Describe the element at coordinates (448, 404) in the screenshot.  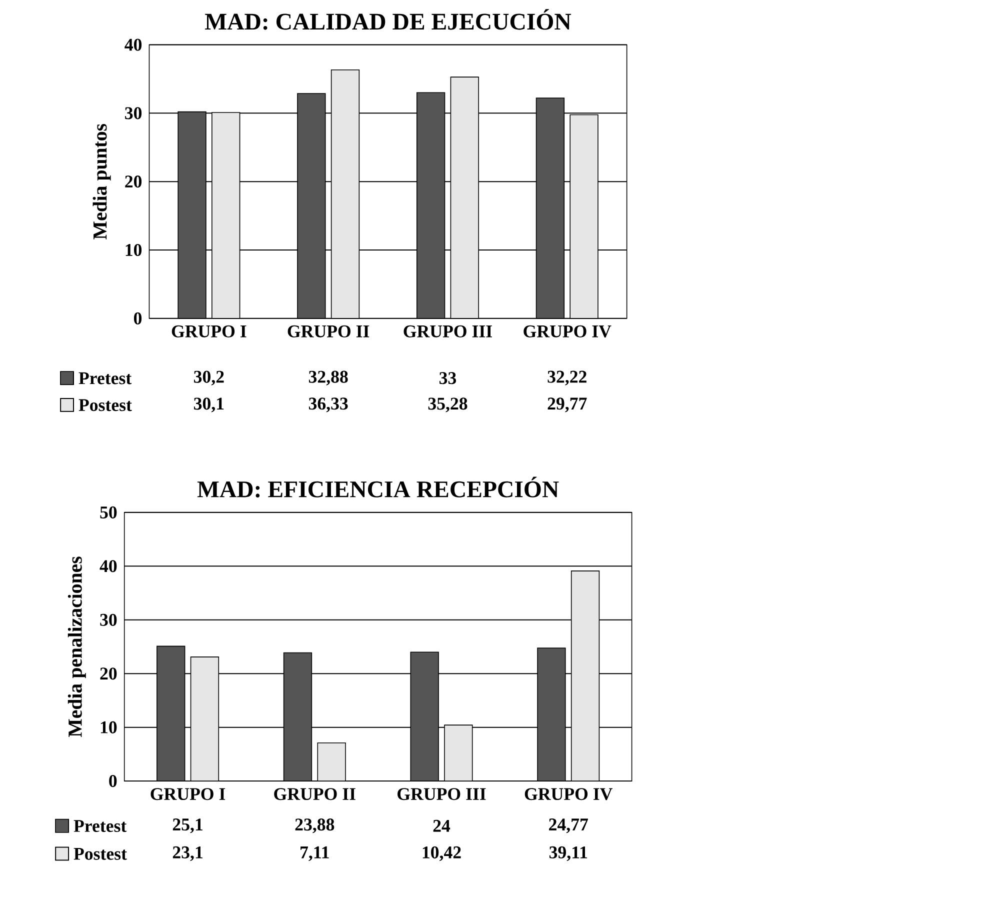
I see `data-label: 35,28` at that location.